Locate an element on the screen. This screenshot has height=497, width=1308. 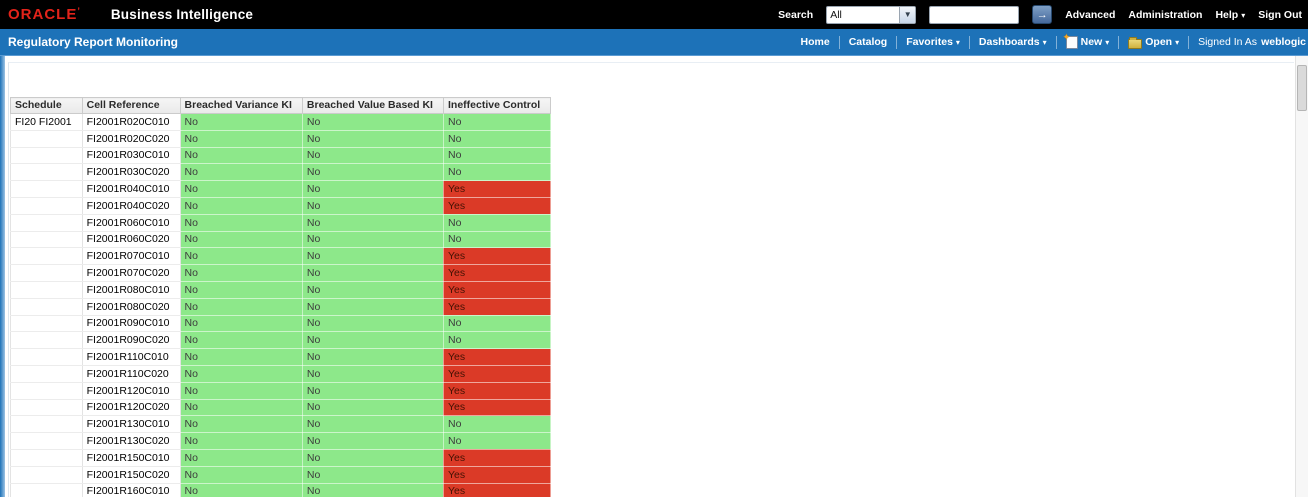
table-row: FI2001R110C010 No No Yes is located at coordinates (281, 357).